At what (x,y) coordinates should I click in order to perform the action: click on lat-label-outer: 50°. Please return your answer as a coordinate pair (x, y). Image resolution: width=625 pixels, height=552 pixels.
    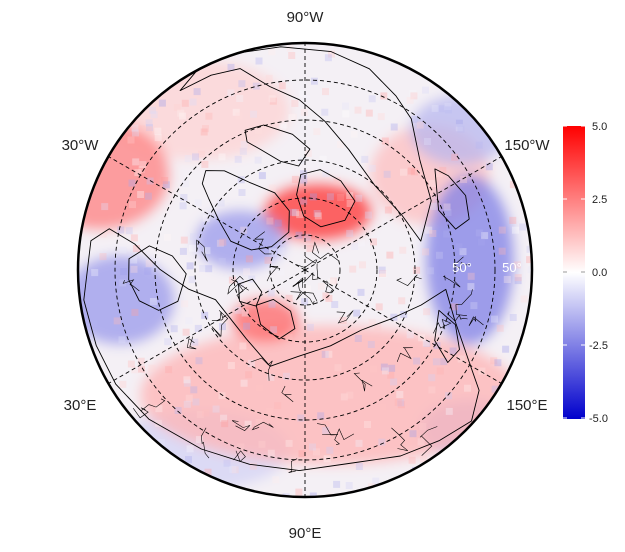
    Looking at the image, I should click on (512, 267).